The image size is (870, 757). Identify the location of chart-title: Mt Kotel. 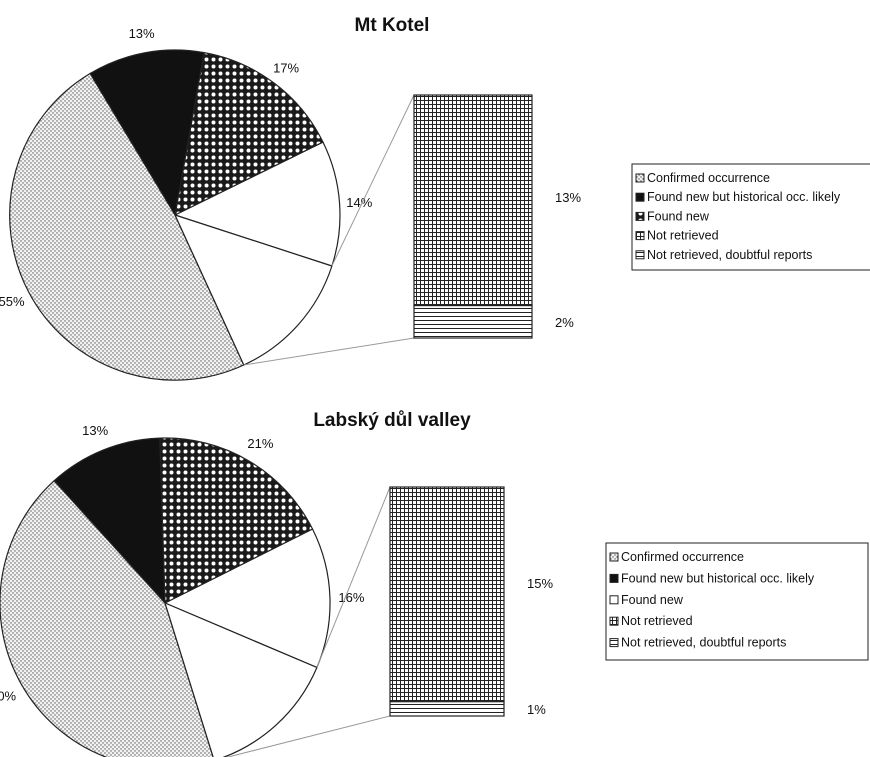
(392, 25).